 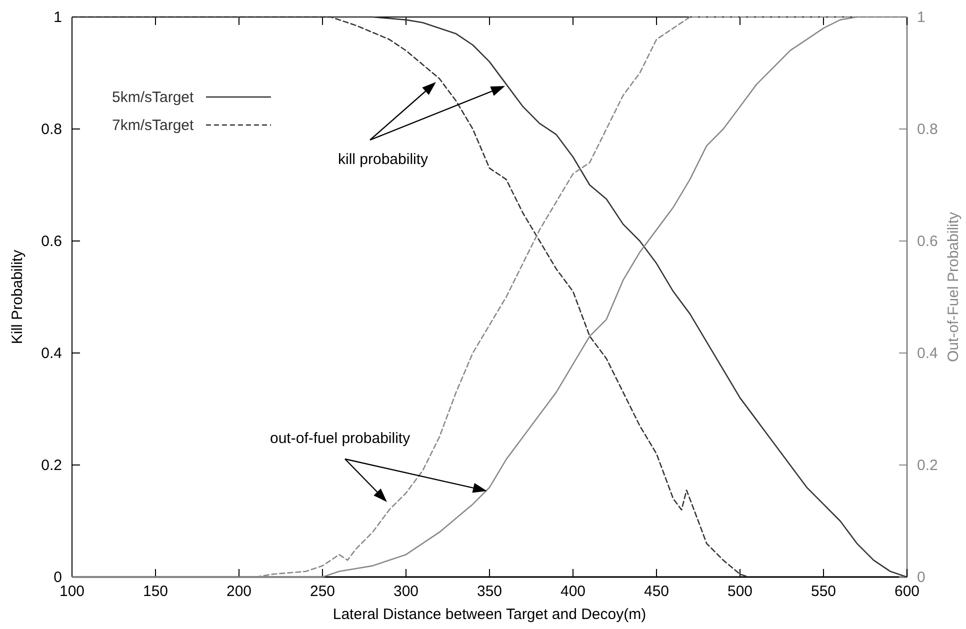 I want to click on x-tick-label: 600, so click(x=907, y=591).